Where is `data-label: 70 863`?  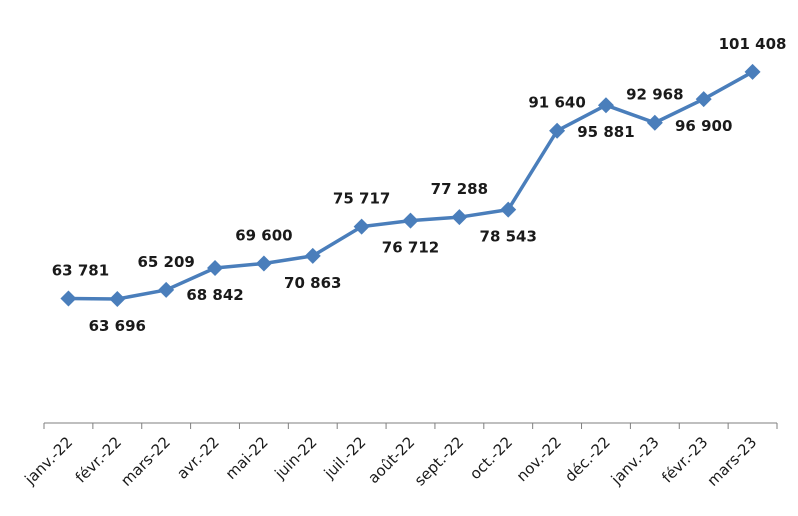
data-label: 70 863 is located at coordinates (312, 283).